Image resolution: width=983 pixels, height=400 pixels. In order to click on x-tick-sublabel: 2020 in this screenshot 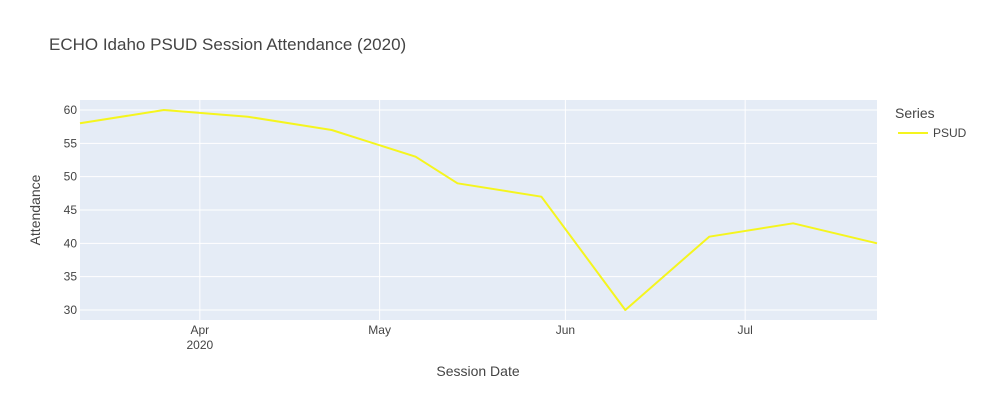, I will do `click(199, 345)`.